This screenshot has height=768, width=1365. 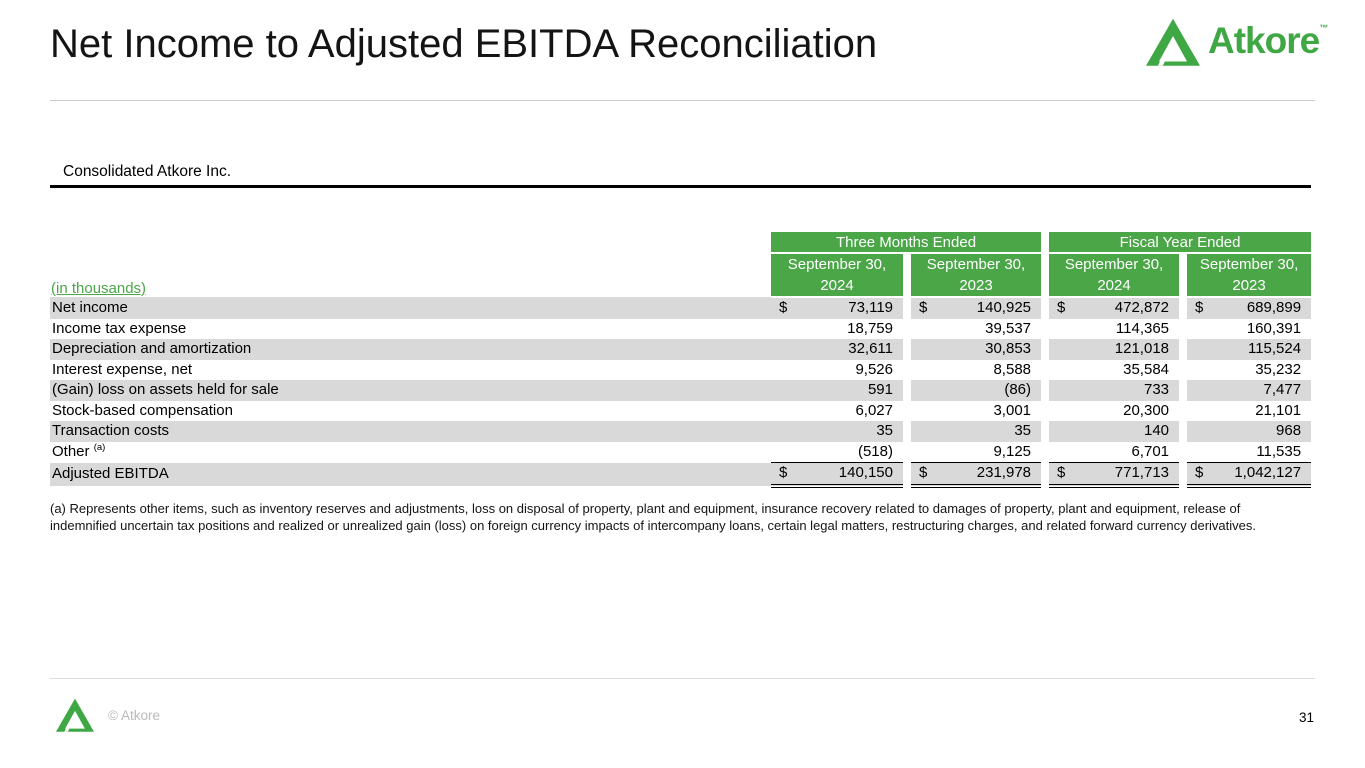 What do you see at coordinates (75, 715) in the screenshot?
I see `atkore-triangle-icon-footer` at bounding box center [75, 715].